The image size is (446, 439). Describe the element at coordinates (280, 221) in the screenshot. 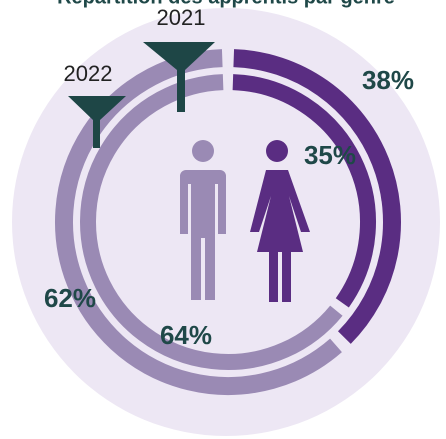

I see `female-icon` at that location.